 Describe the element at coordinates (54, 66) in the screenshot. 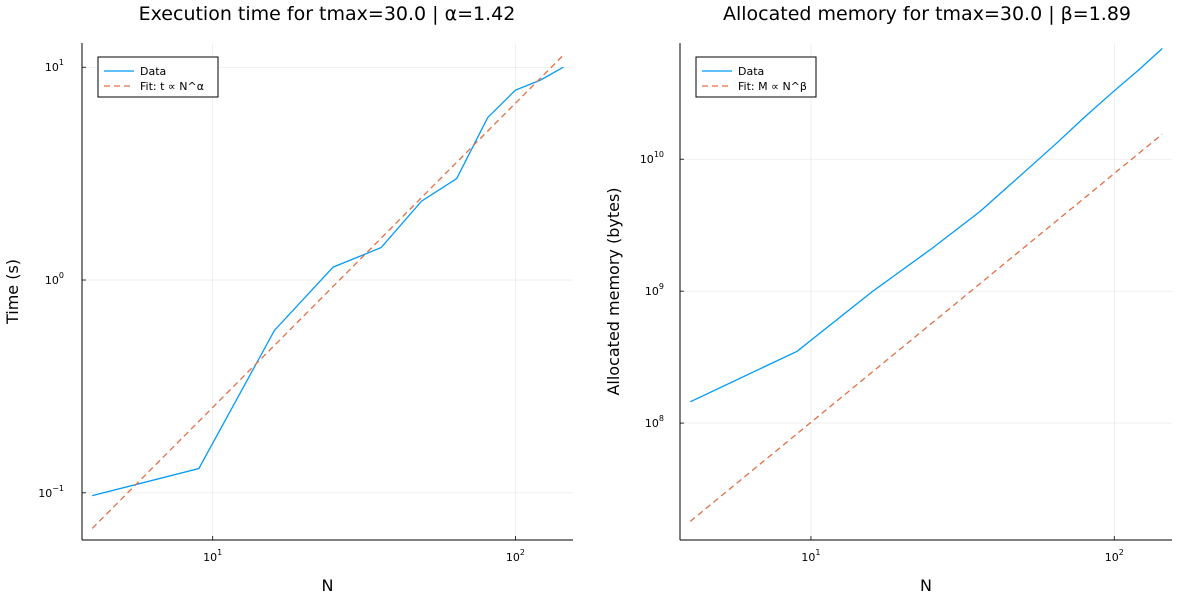

I see `y-tick-label: 10¹` at that location.